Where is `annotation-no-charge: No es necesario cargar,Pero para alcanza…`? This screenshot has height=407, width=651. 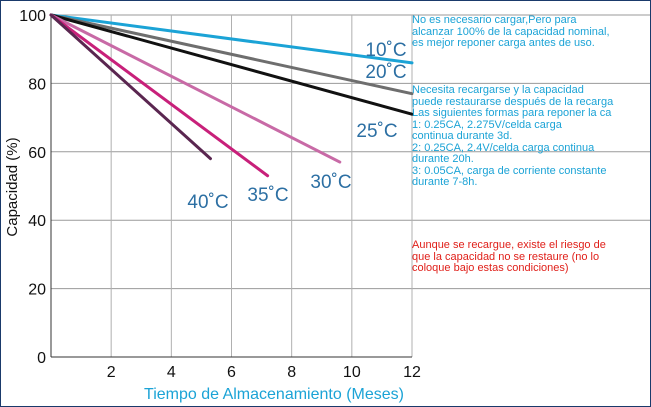 annotation-no-charge: No es necesario cargar,Pero para alcanza… is located at coordinates (511, 32).